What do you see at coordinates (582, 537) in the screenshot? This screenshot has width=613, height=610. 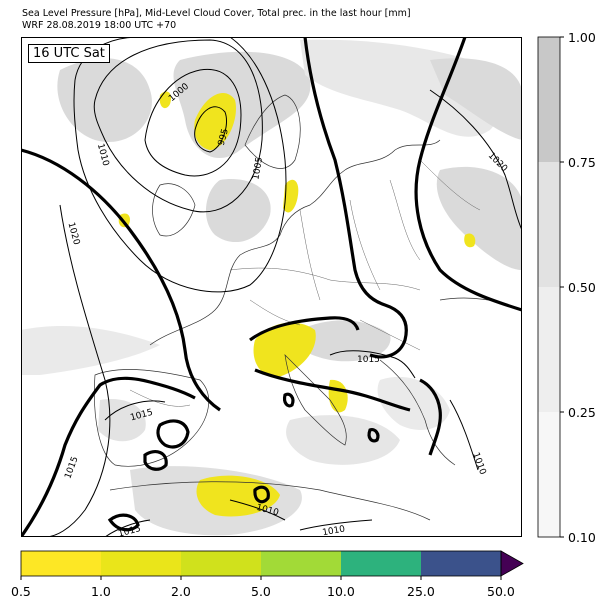 I see `cloud-tick-label: 0.10` at bounding box center [582, 537].